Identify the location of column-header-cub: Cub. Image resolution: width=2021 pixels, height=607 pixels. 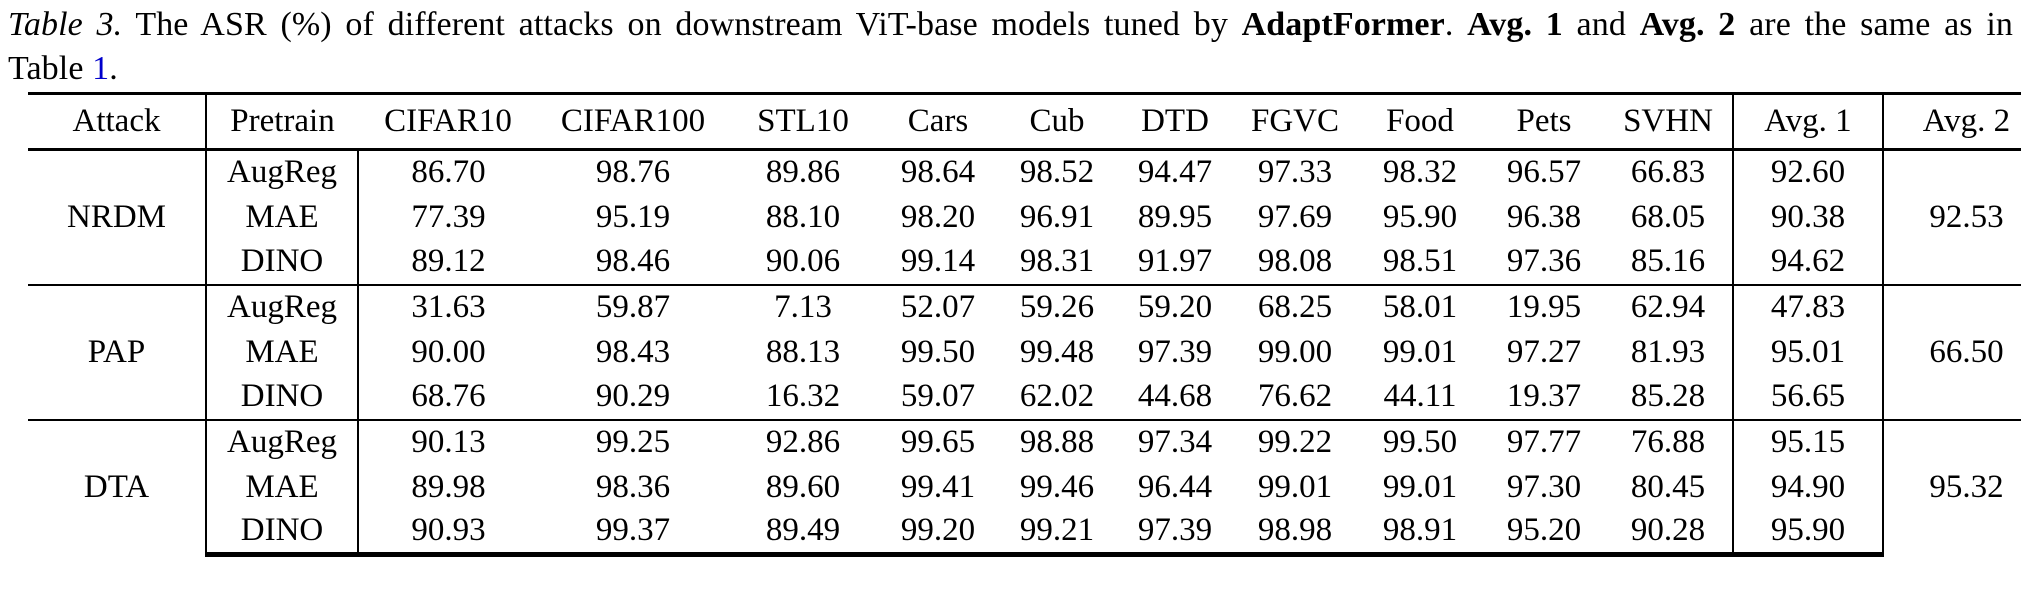
(1057, 121).